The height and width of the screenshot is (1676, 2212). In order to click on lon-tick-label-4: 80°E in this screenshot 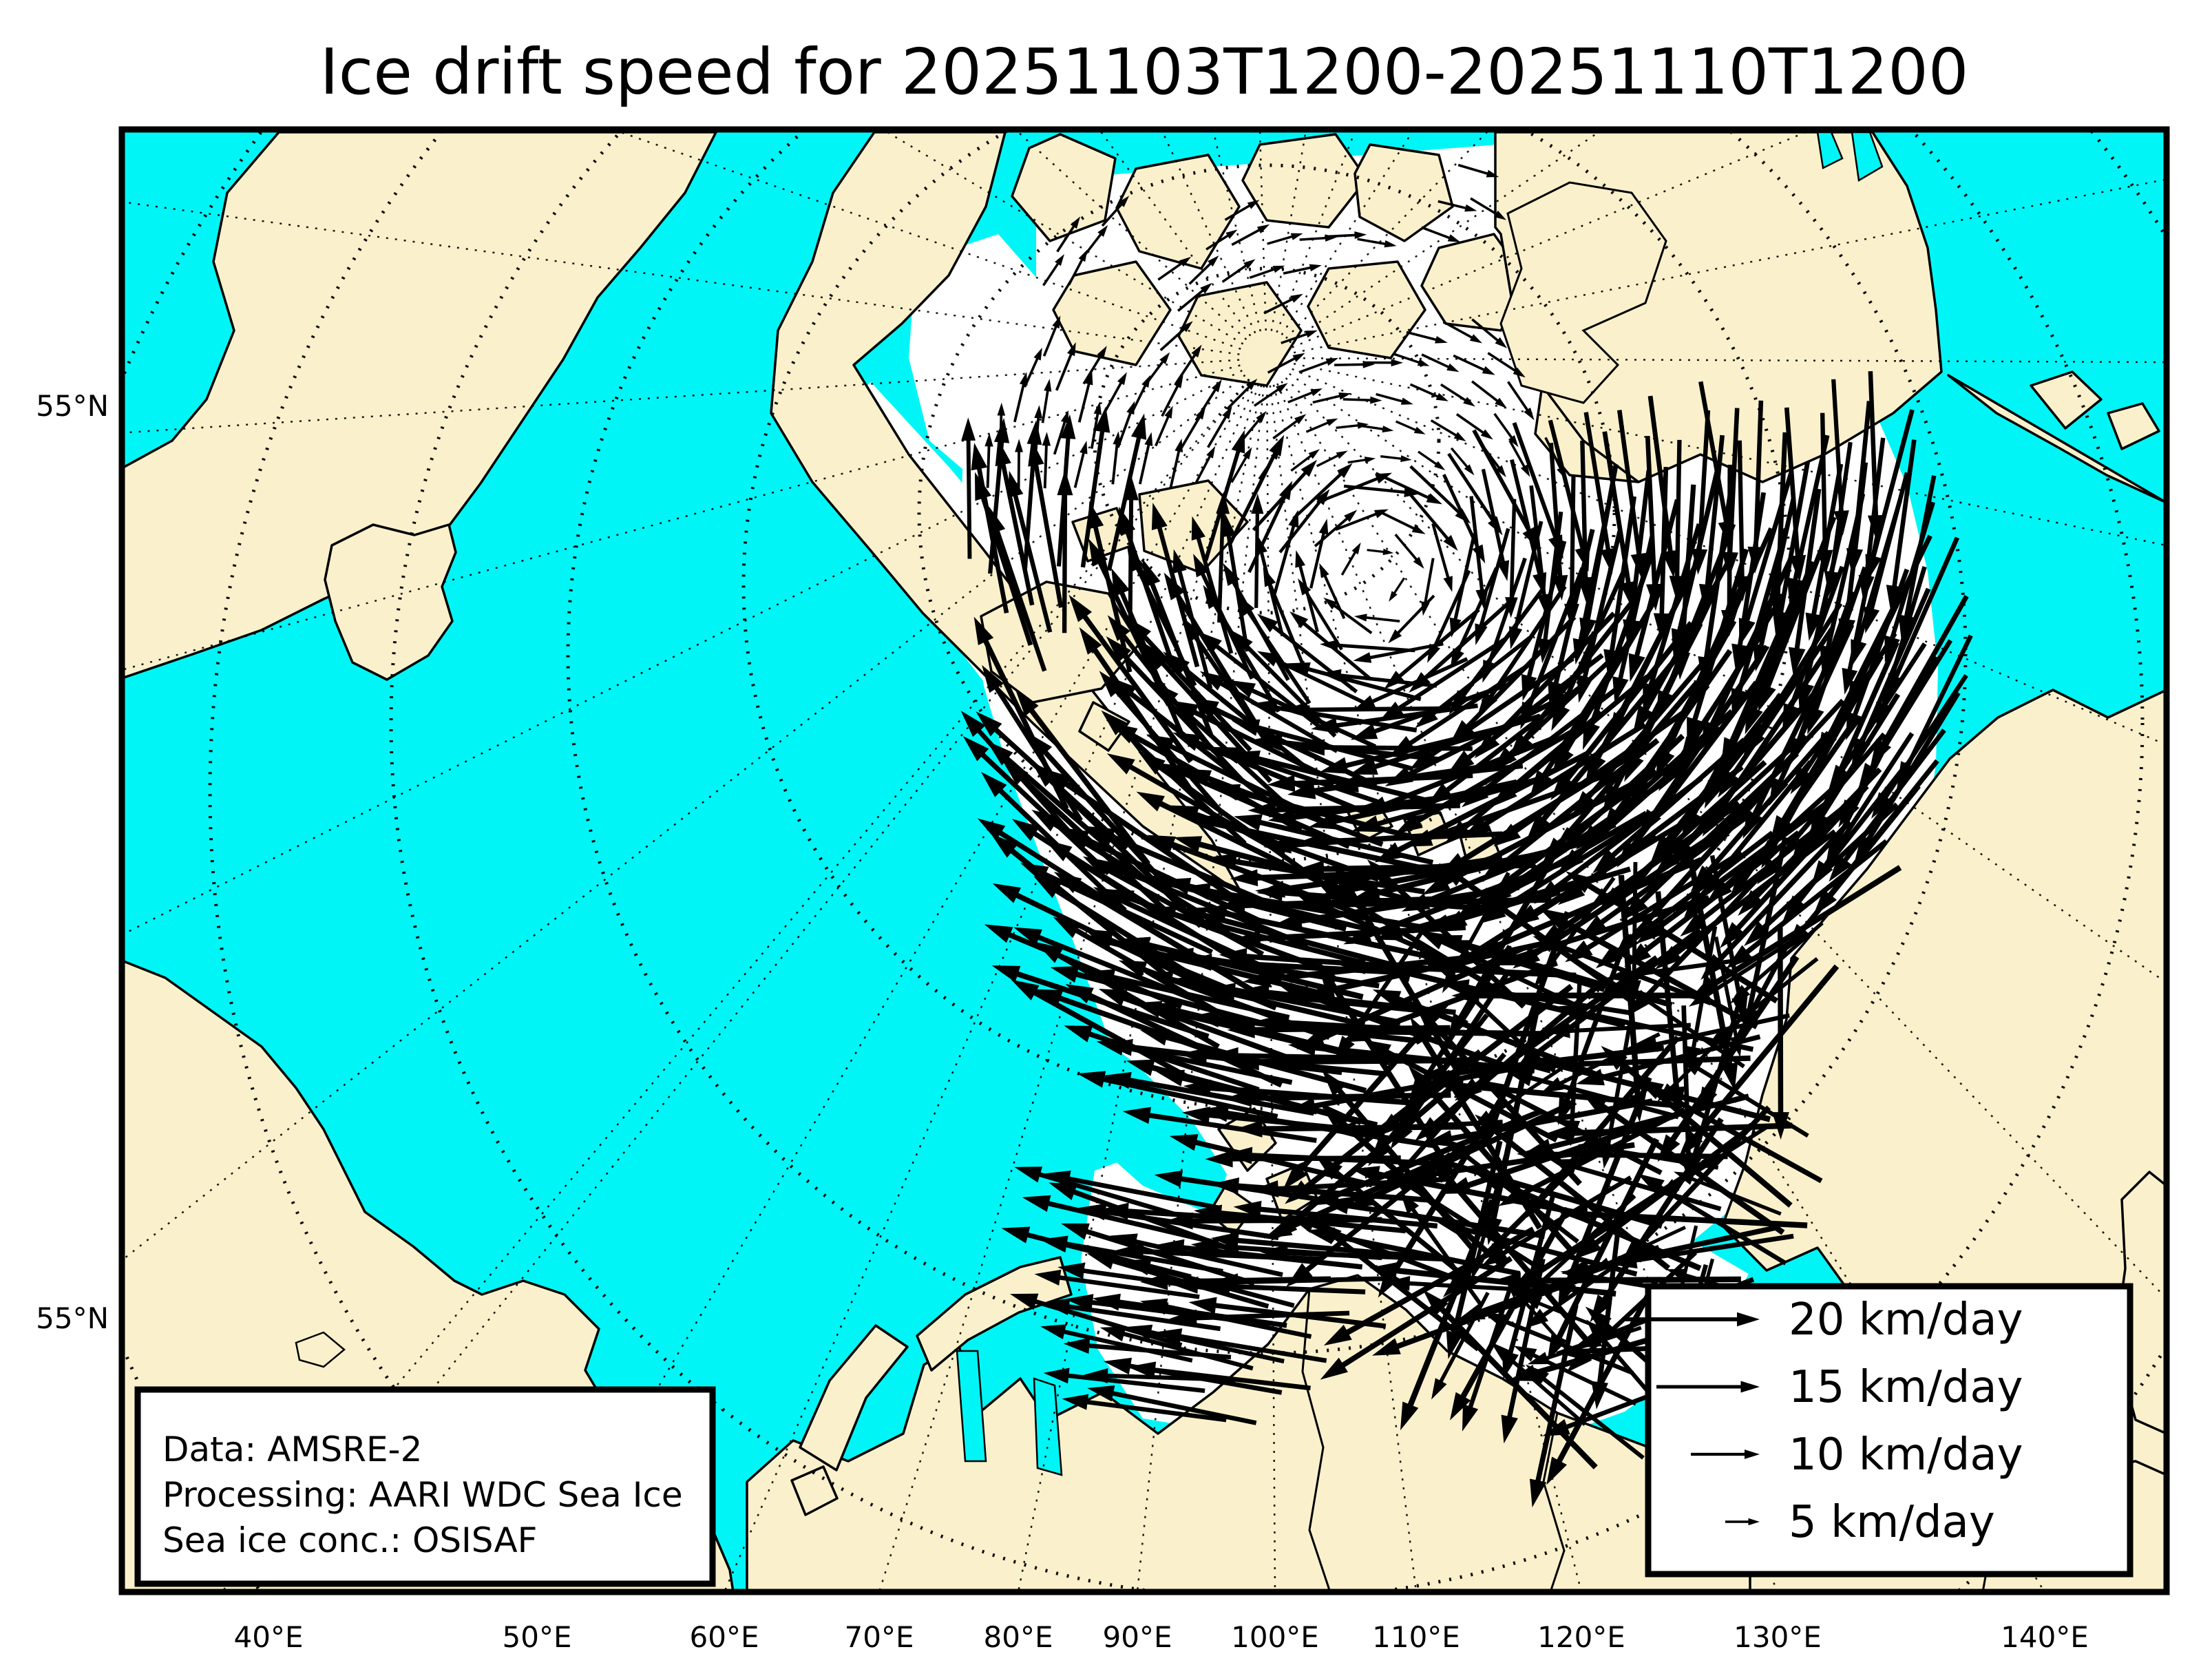, I will do `click(1018, 1637)`.